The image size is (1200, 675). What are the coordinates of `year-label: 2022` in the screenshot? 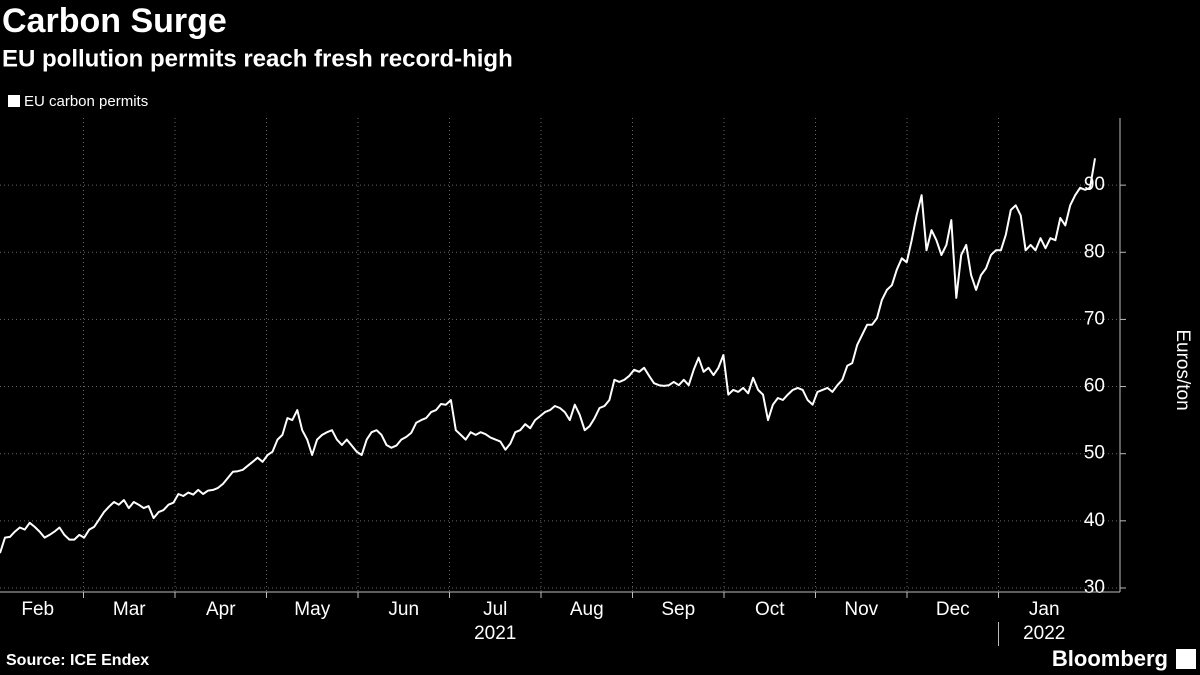 It's located at (1044, 633).